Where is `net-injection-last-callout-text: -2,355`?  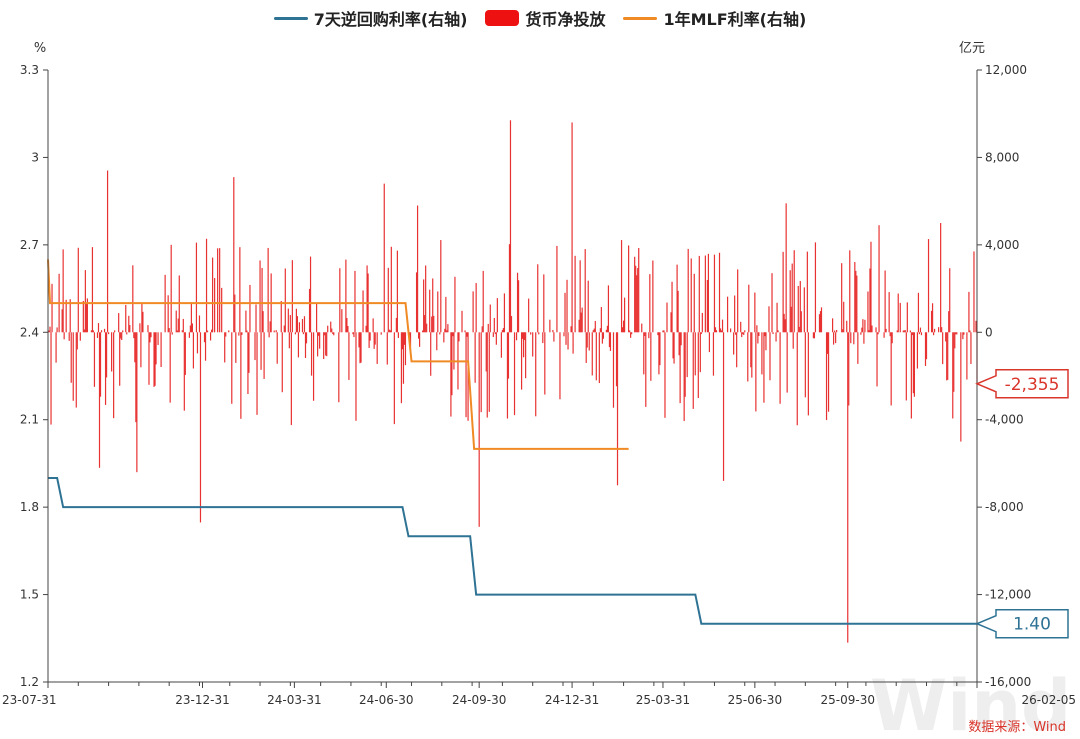
net-injection-last-callout-text: -2,355 is located at coordinates (1032, 385).